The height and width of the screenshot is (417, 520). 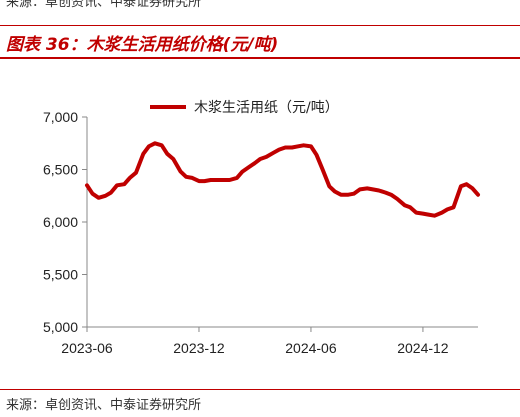 What do you see at coordinates (104, 405) in the screenshot?
I see `bottom-source-text: 来源：卓创资讯、中泰证券研究所` at bounding box center [104, 405].